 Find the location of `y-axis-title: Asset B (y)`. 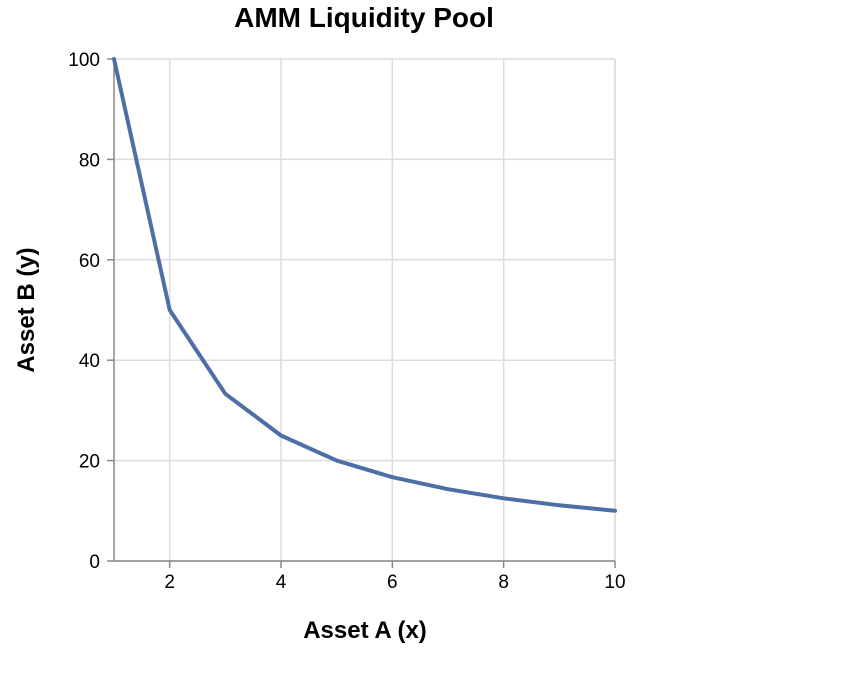

y-axis-title: Asset B (y) is located at coordinates (26, 309).